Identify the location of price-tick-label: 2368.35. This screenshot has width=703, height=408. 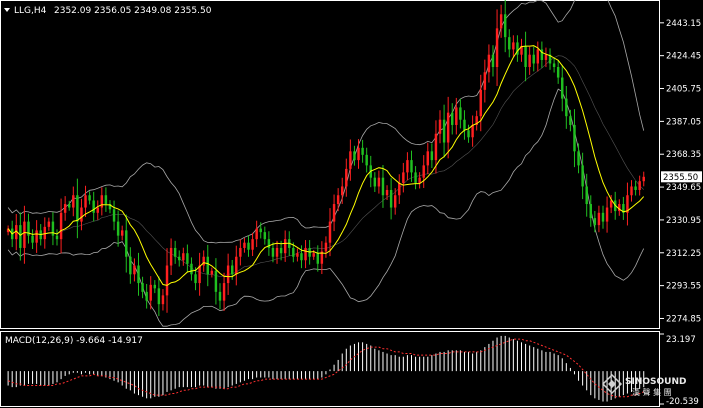
(683, 155).